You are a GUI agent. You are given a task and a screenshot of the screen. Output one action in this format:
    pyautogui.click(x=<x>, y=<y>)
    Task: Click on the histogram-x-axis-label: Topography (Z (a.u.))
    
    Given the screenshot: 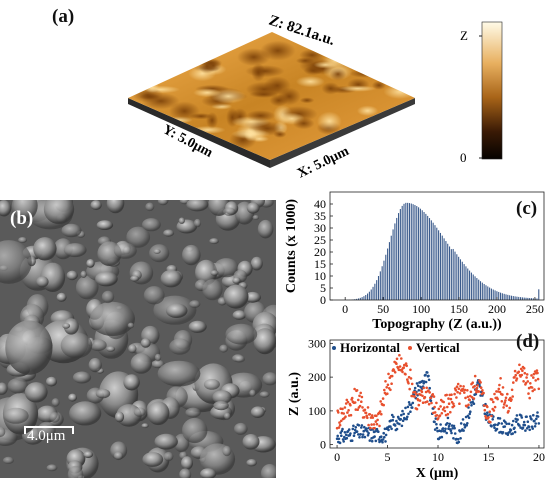 What is the action you would take?
    pyautogui.click(x=437, y=324)
    